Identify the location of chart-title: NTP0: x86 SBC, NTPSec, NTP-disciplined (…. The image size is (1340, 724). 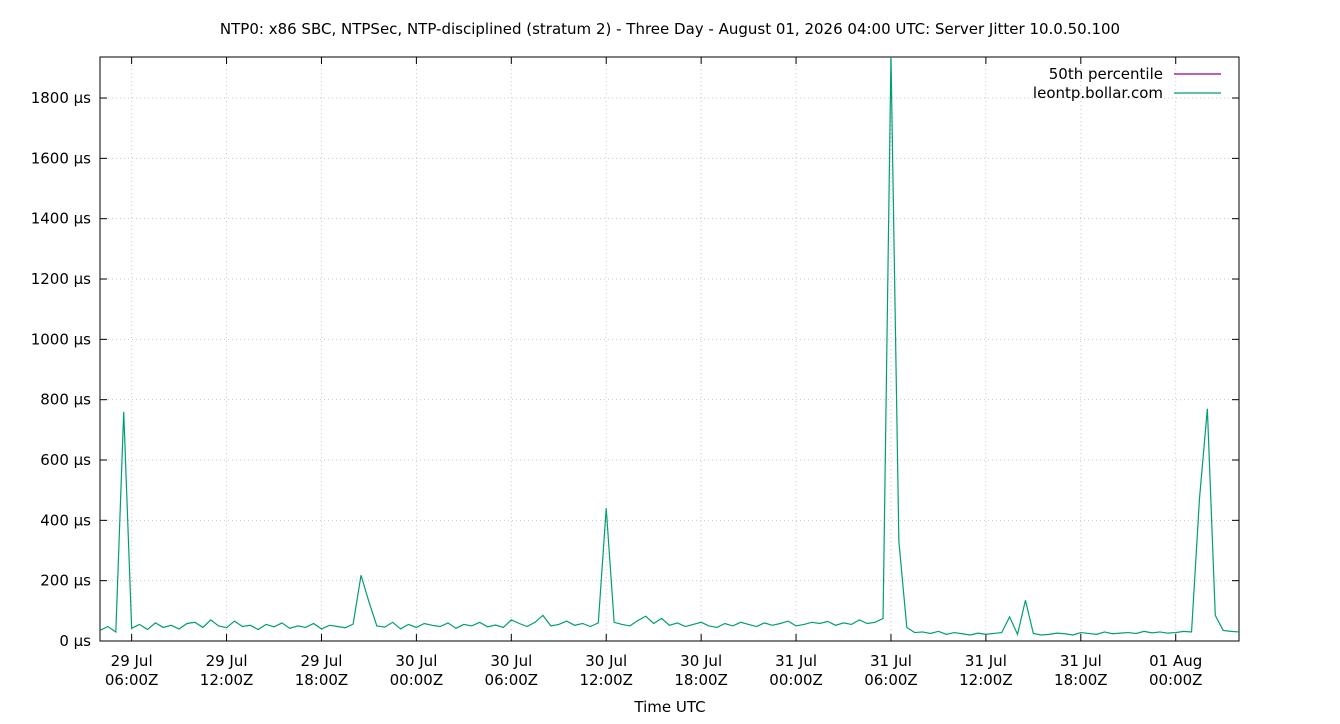
(670, 29).